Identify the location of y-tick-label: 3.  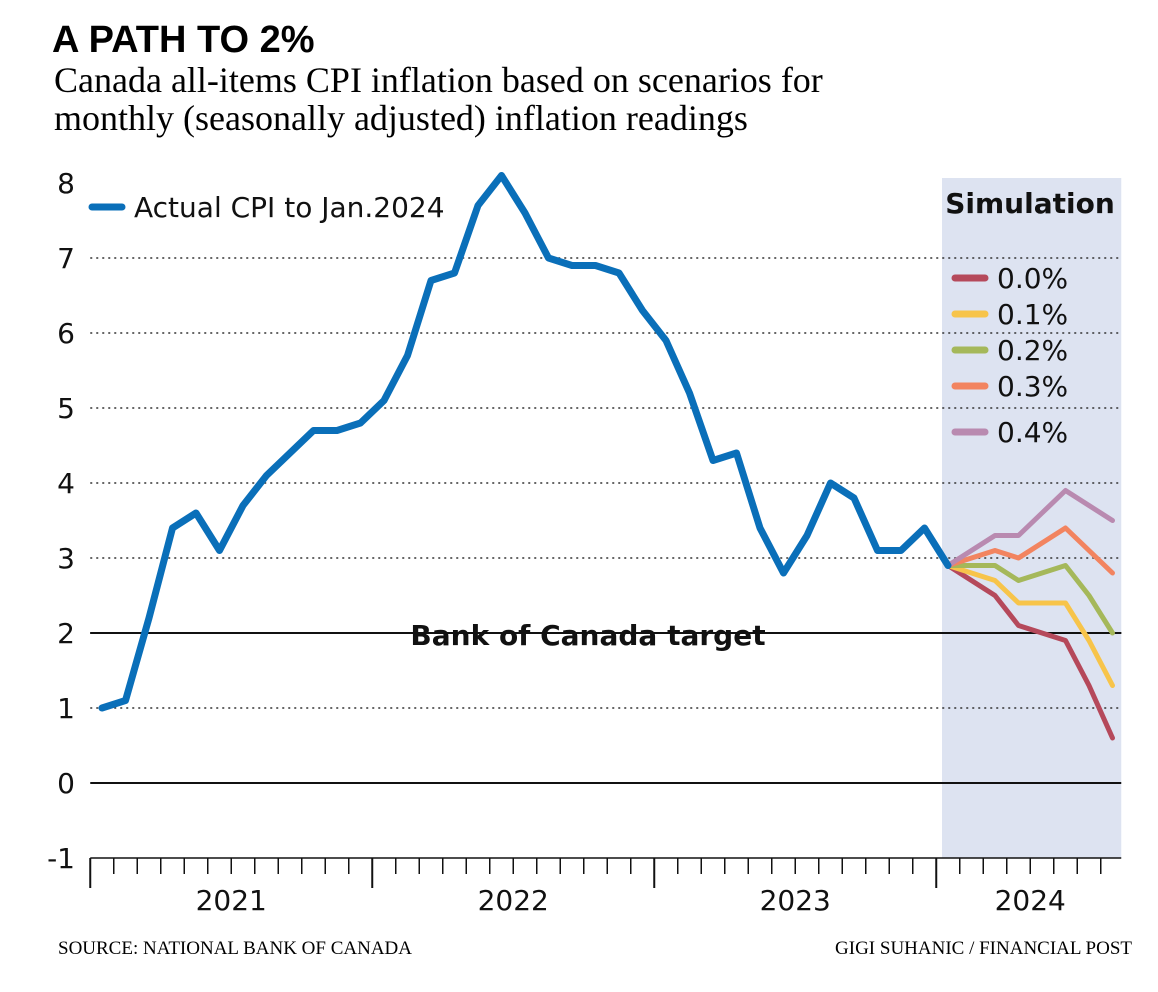
(66, 558).